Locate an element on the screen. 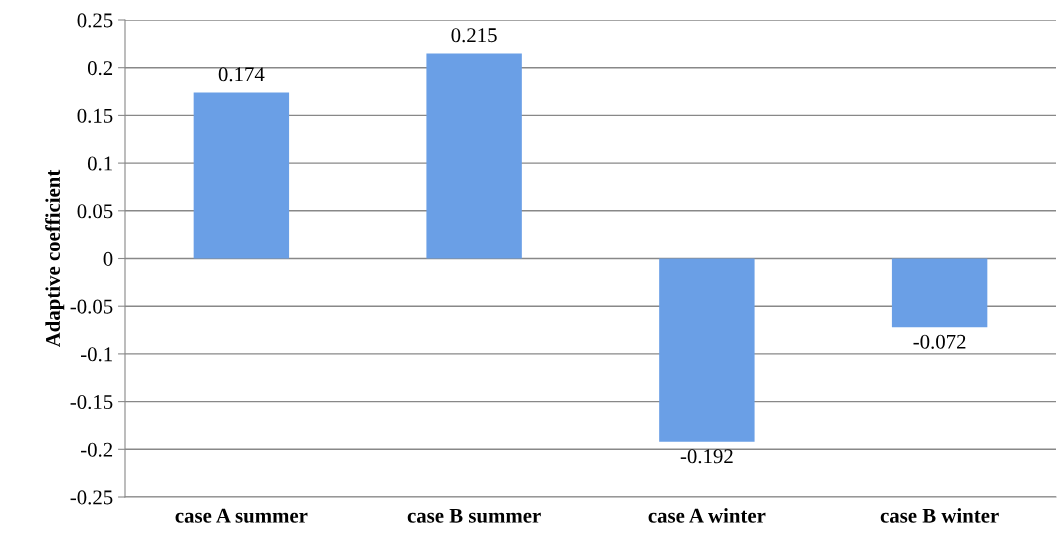 The width and height of the screenshot is (1058, 548). data-label: -0.192 is located at coordinates (706, 456).